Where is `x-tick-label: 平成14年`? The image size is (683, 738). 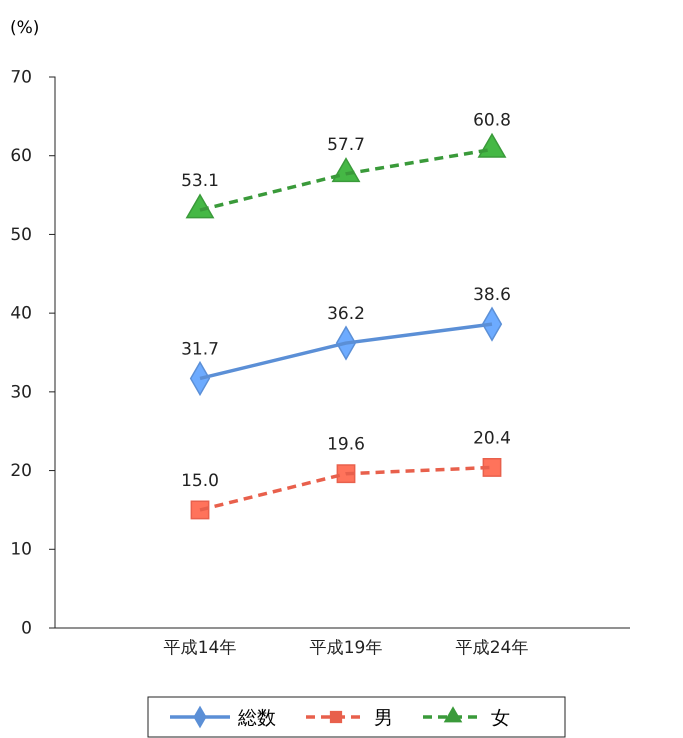
x-tick-label: 平成14年 is located at coordinates (200, 648).